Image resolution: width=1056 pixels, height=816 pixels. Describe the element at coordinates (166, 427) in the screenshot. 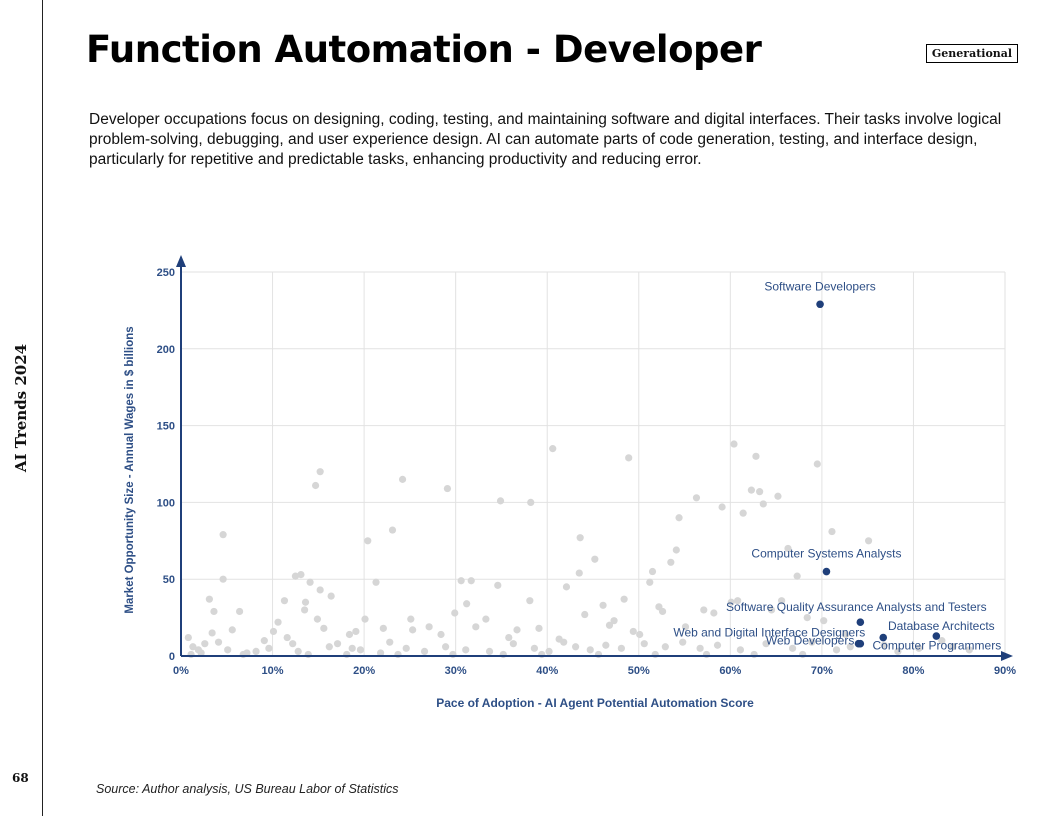

I see `y-tick-label: 150` at that location.